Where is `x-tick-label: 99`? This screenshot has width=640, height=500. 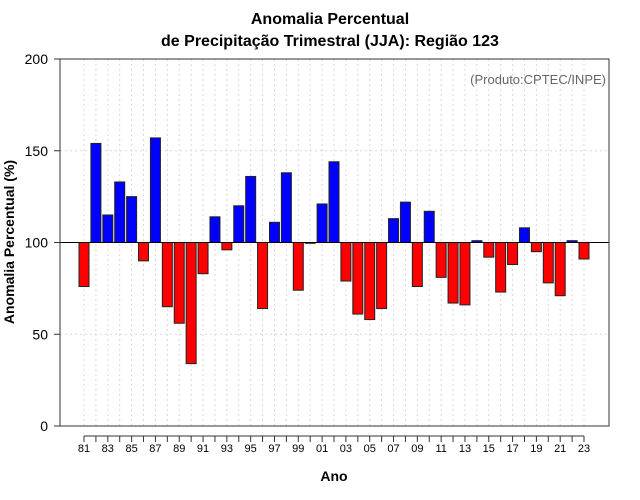 x-tick-label: 99 is located at coordinates (298, 449).